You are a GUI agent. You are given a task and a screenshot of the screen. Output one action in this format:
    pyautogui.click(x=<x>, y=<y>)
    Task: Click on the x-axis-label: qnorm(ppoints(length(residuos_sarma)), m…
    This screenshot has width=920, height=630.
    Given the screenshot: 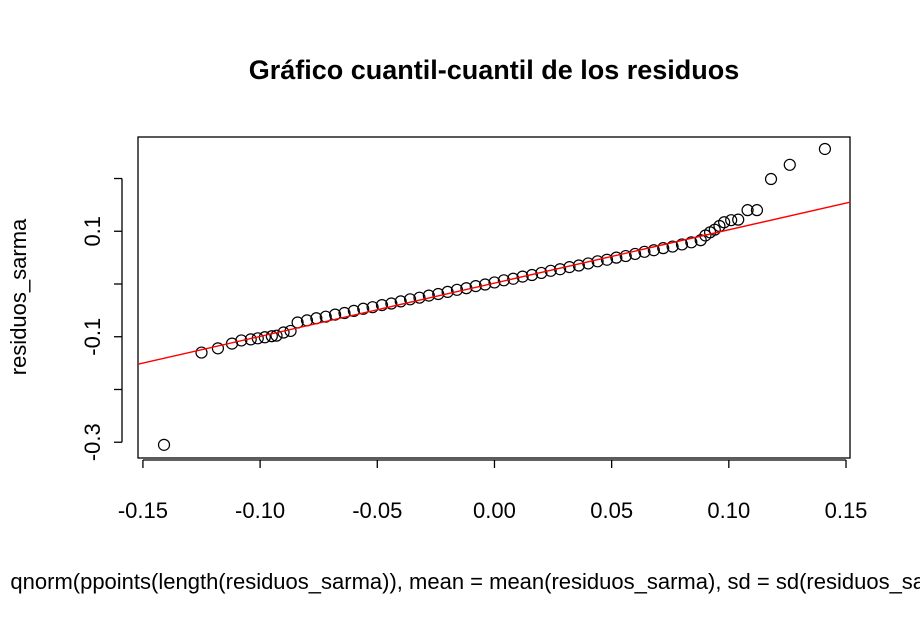 What is the action you would take?
    pyautogui.click(x=465, y=581)
    